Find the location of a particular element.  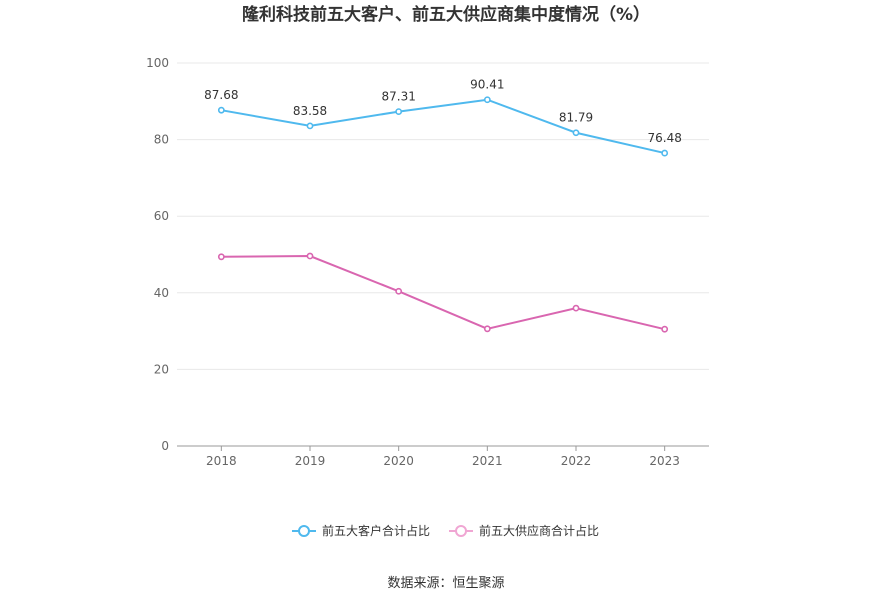

legend-item-2: 前五大供应商合计占比 is located at coordinates (524, 530).